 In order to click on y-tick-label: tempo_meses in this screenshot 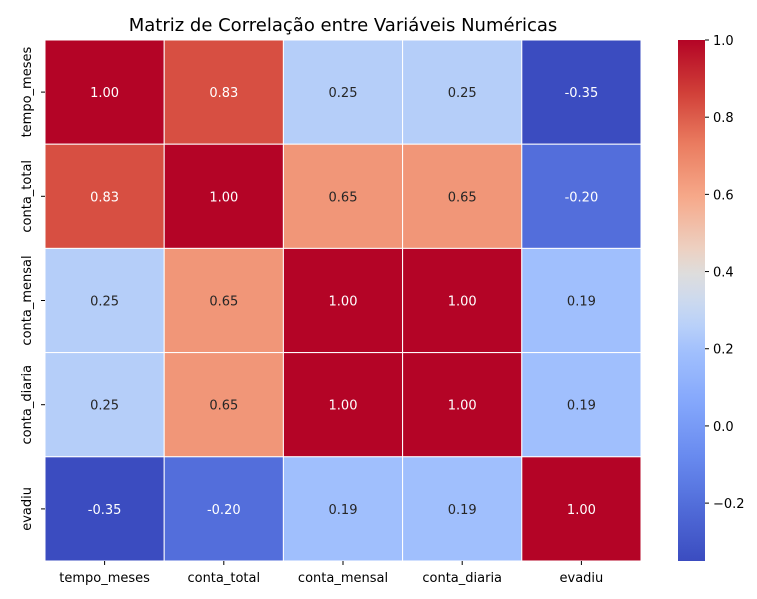, I will do `click(27, 92)`.